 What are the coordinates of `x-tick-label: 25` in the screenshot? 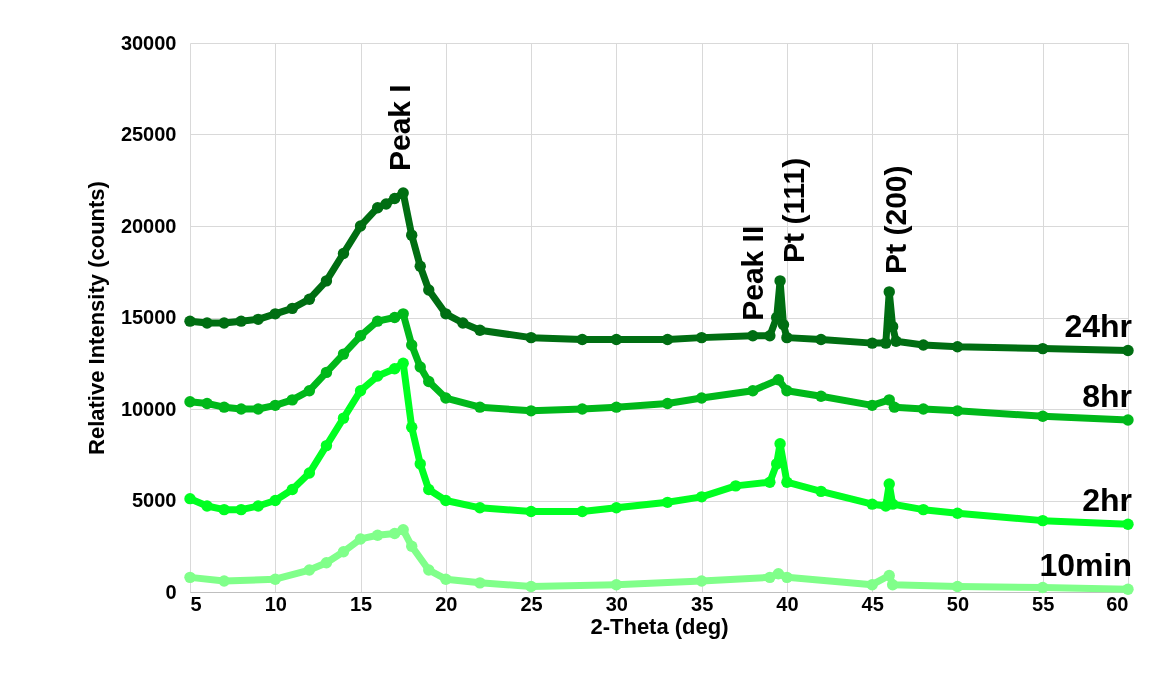 It's located at (531, 603).